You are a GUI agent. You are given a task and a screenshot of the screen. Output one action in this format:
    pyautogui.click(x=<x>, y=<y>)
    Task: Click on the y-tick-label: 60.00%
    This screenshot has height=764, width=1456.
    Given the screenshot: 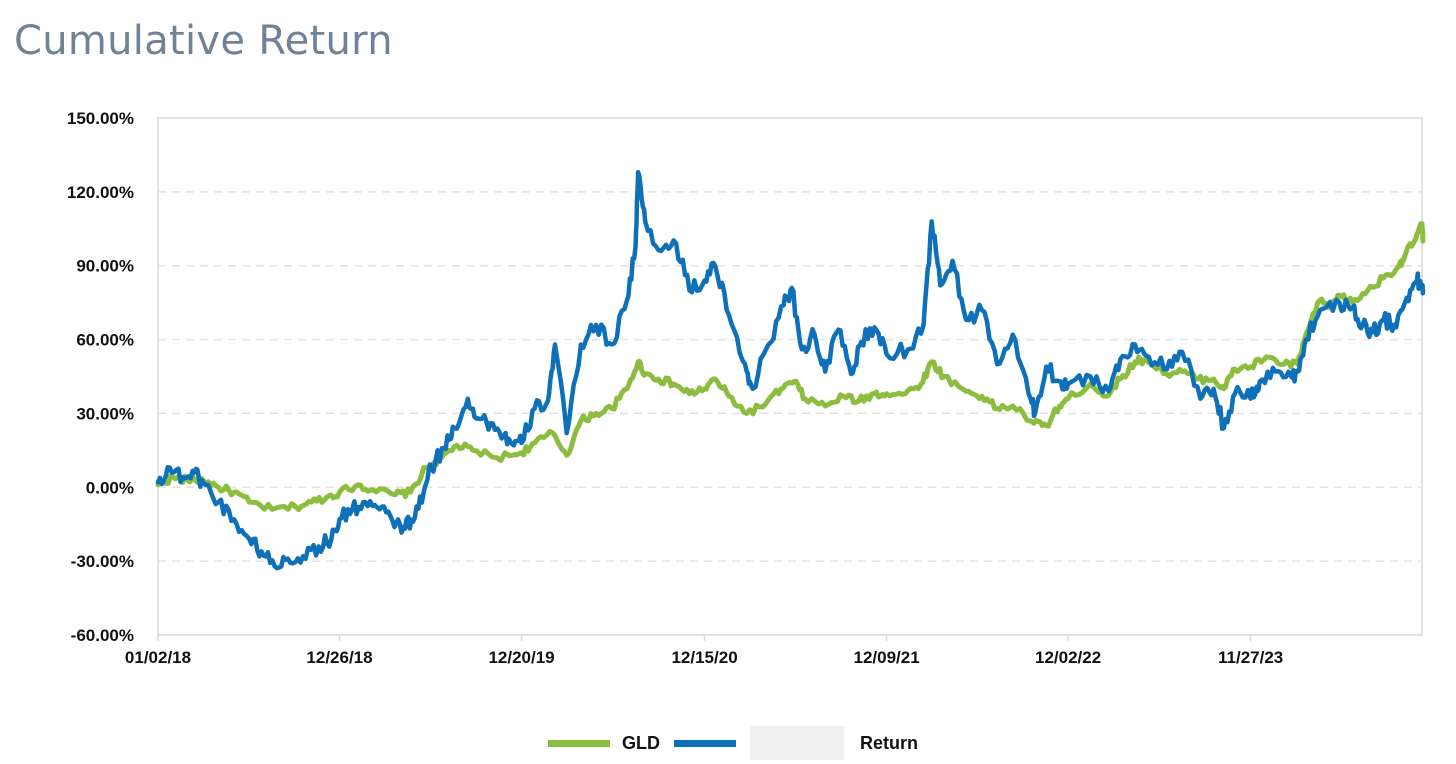 What is the action you would take?
    pyautogui.click(x=105, y=340)
    